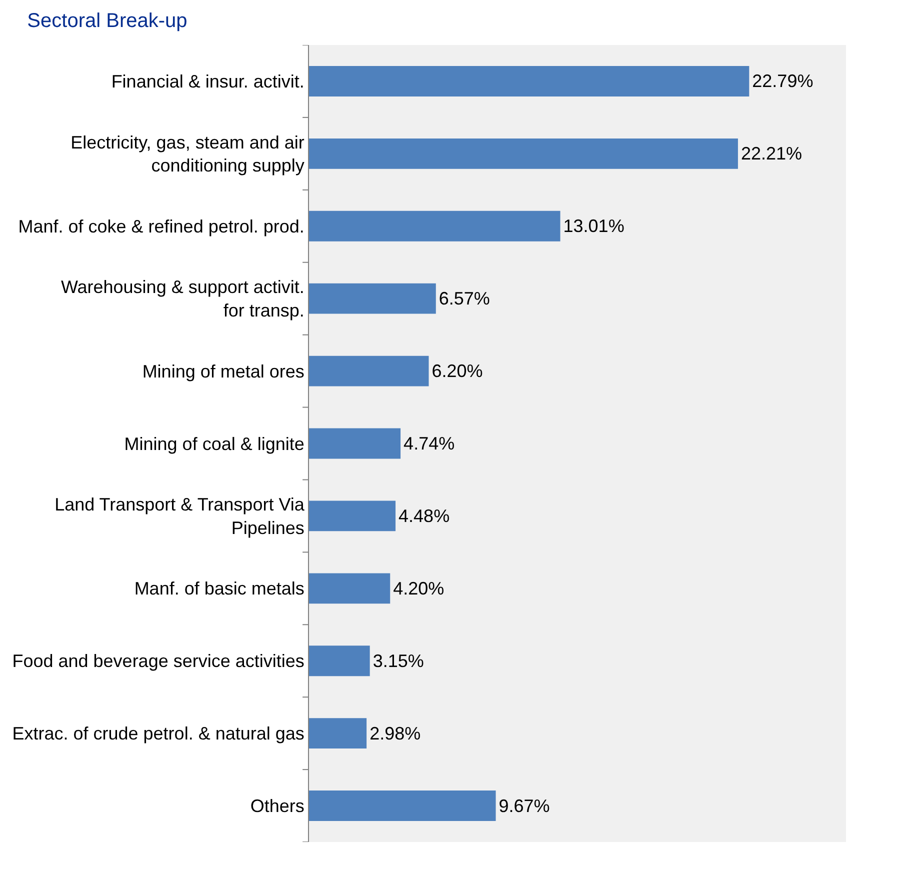 The image size is (906, 882). I want to click on y-tick-label: Financial & insur. activit., so click(207, 82).